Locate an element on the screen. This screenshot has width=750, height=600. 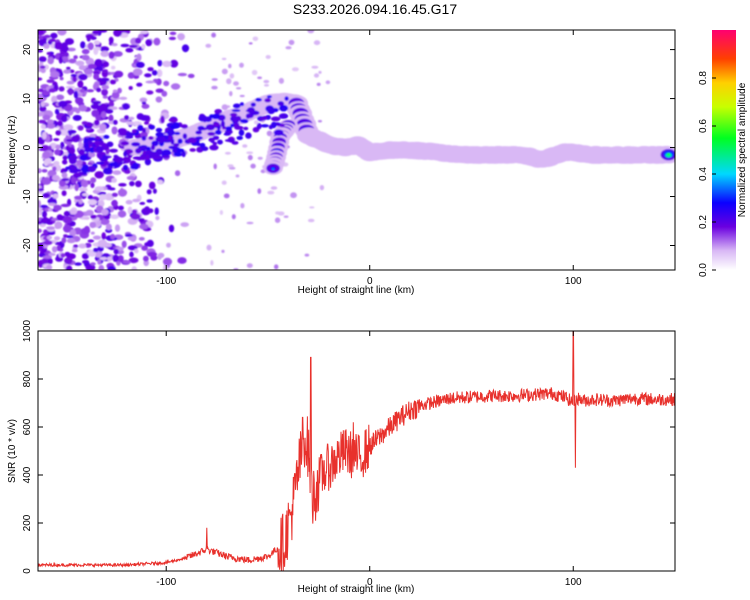
snr-x-axis-label: Height of straight line (km) is located at coordinates (356, 589).